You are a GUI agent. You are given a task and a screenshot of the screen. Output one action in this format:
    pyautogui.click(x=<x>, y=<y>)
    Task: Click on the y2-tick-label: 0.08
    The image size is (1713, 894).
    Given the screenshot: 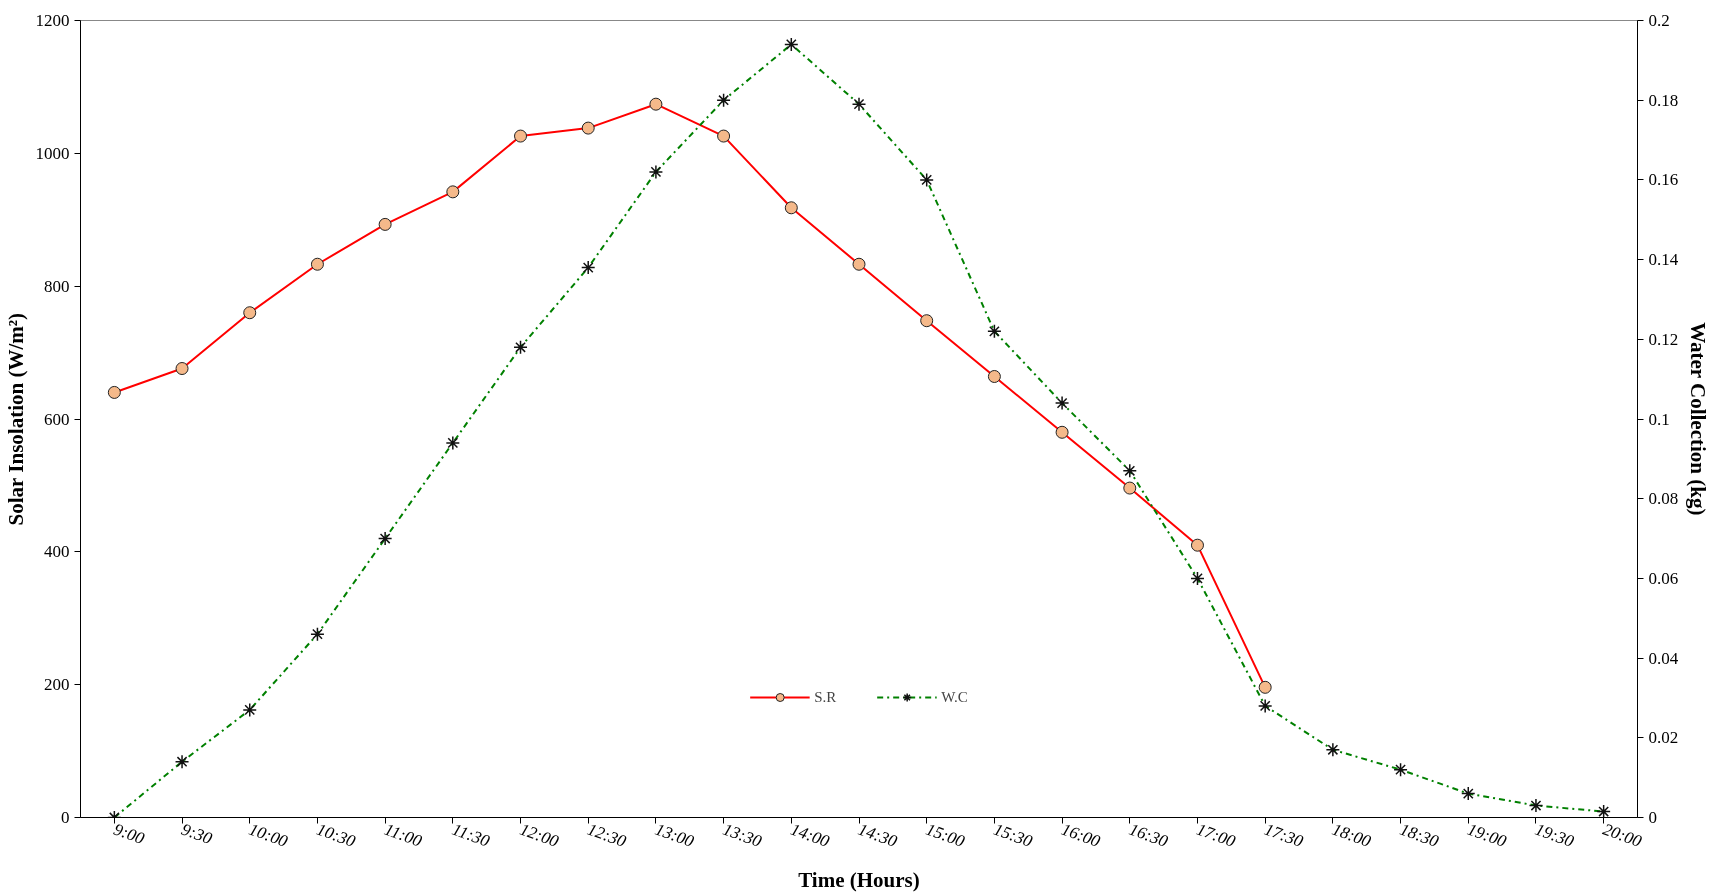 What is the action you would take?
    pyautogui.click(x=1663, y=499)
    